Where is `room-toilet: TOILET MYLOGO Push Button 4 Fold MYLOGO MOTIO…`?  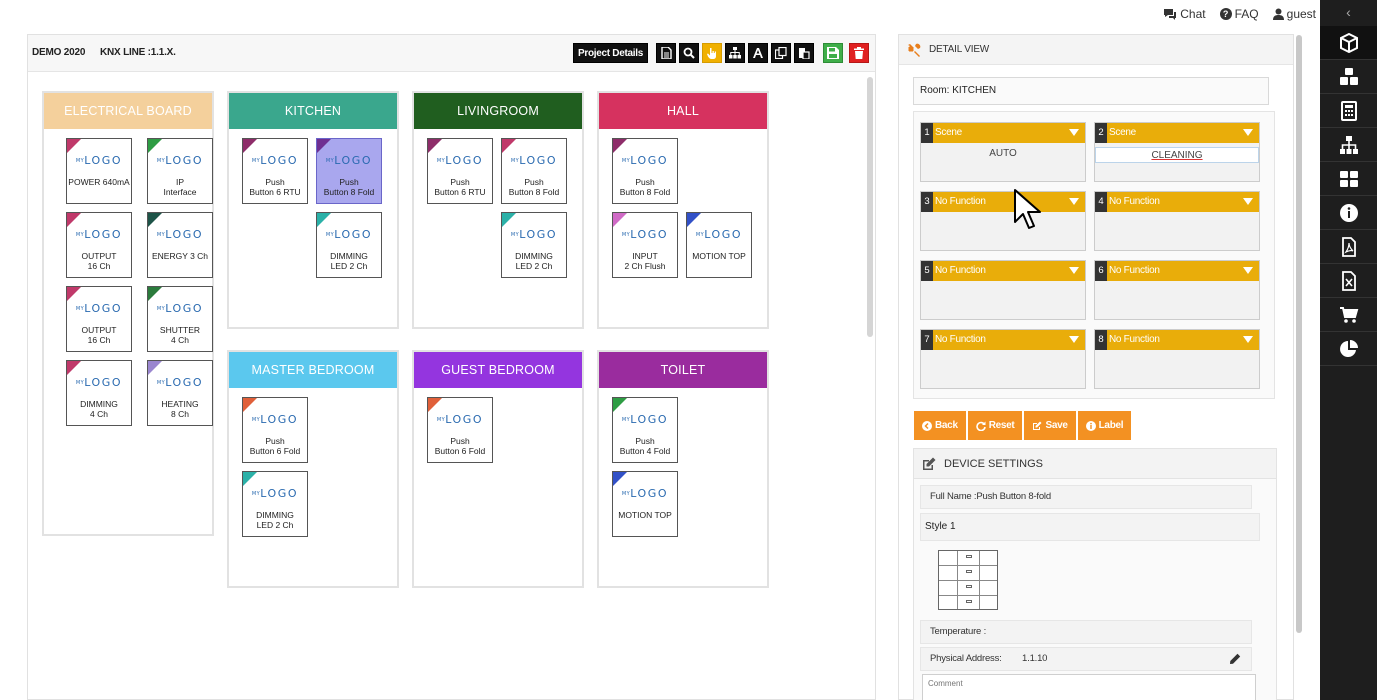
room-toilet: TOILET MYLOGO Push Button 4 Fold MYLOGO MOTIO… is located at coordinates (683, 469).